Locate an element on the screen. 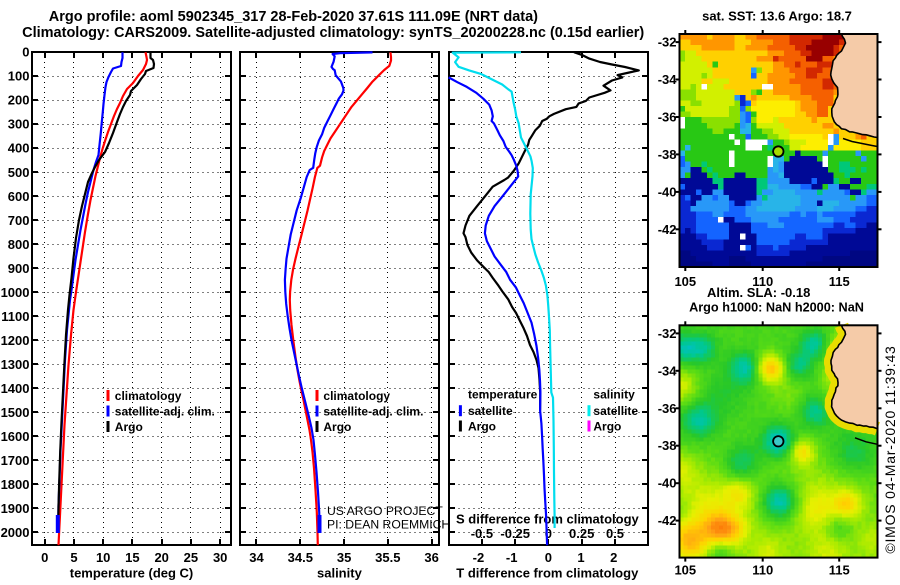 This screenshot has width=900, height=585. svg-text: -0.5 is located at coordinates (482, 533).